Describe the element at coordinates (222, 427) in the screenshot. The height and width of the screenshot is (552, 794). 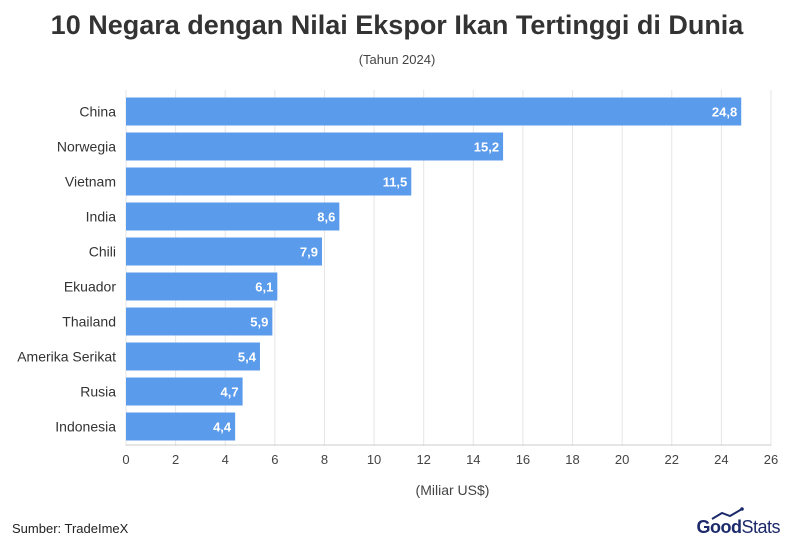
I see `data-label: 4,4` at that location.